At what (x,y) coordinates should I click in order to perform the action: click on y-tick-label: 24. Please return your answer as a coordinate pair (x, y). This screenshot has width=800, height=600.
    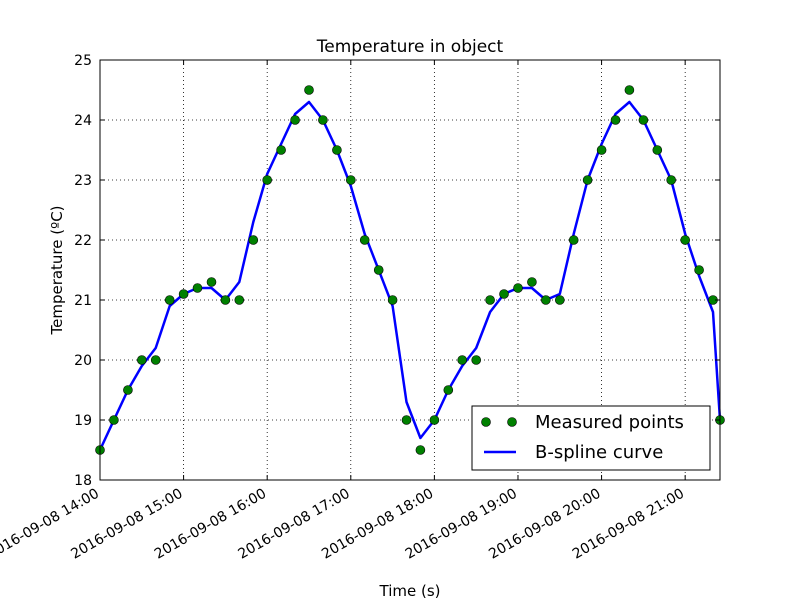
    Looking at the image, I should click on (83, 121).